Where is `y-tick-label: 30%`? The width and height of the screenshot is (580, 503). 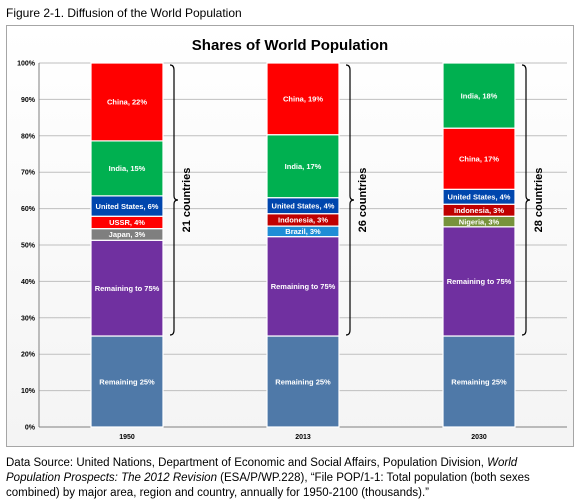
y-tick-label: 30% is located at coordinates (28, 318).